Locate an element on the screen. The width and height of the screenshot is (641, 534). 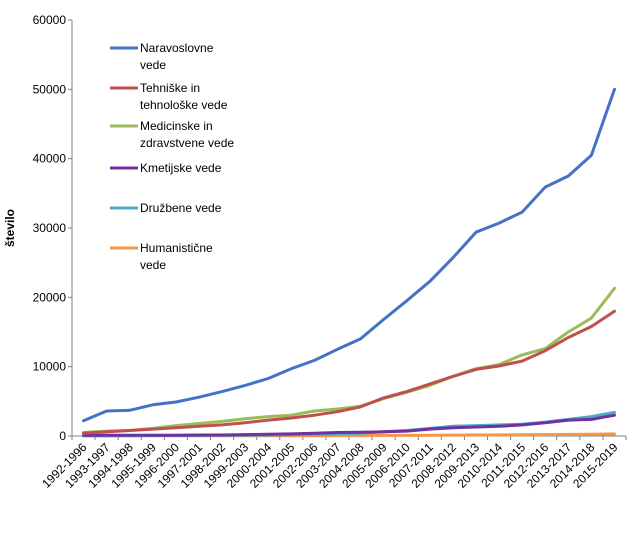
legend-item: Kmetijske vede is located at coordinates (166, 168).